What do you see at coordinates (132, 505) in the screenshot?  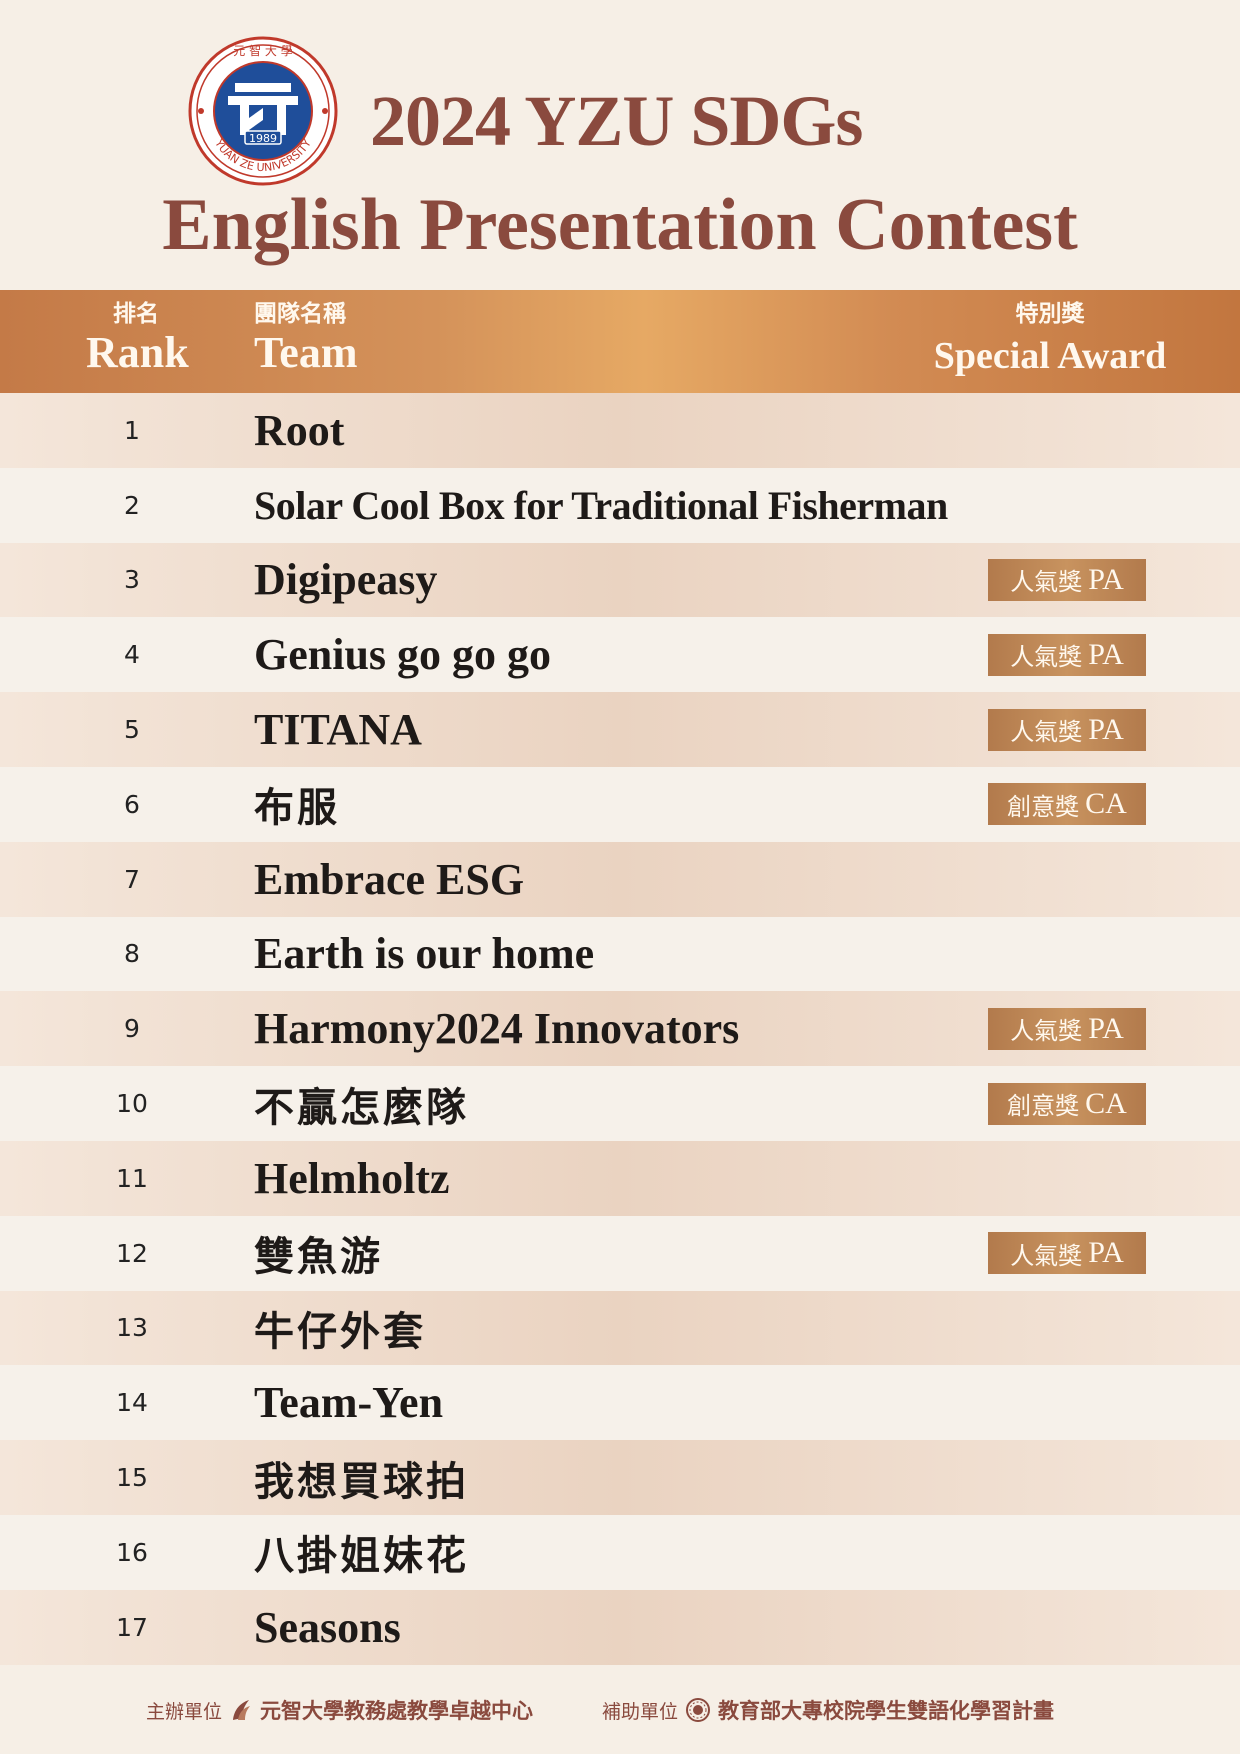 I see `rank-cell: 2` at bounding box center [132, 505].